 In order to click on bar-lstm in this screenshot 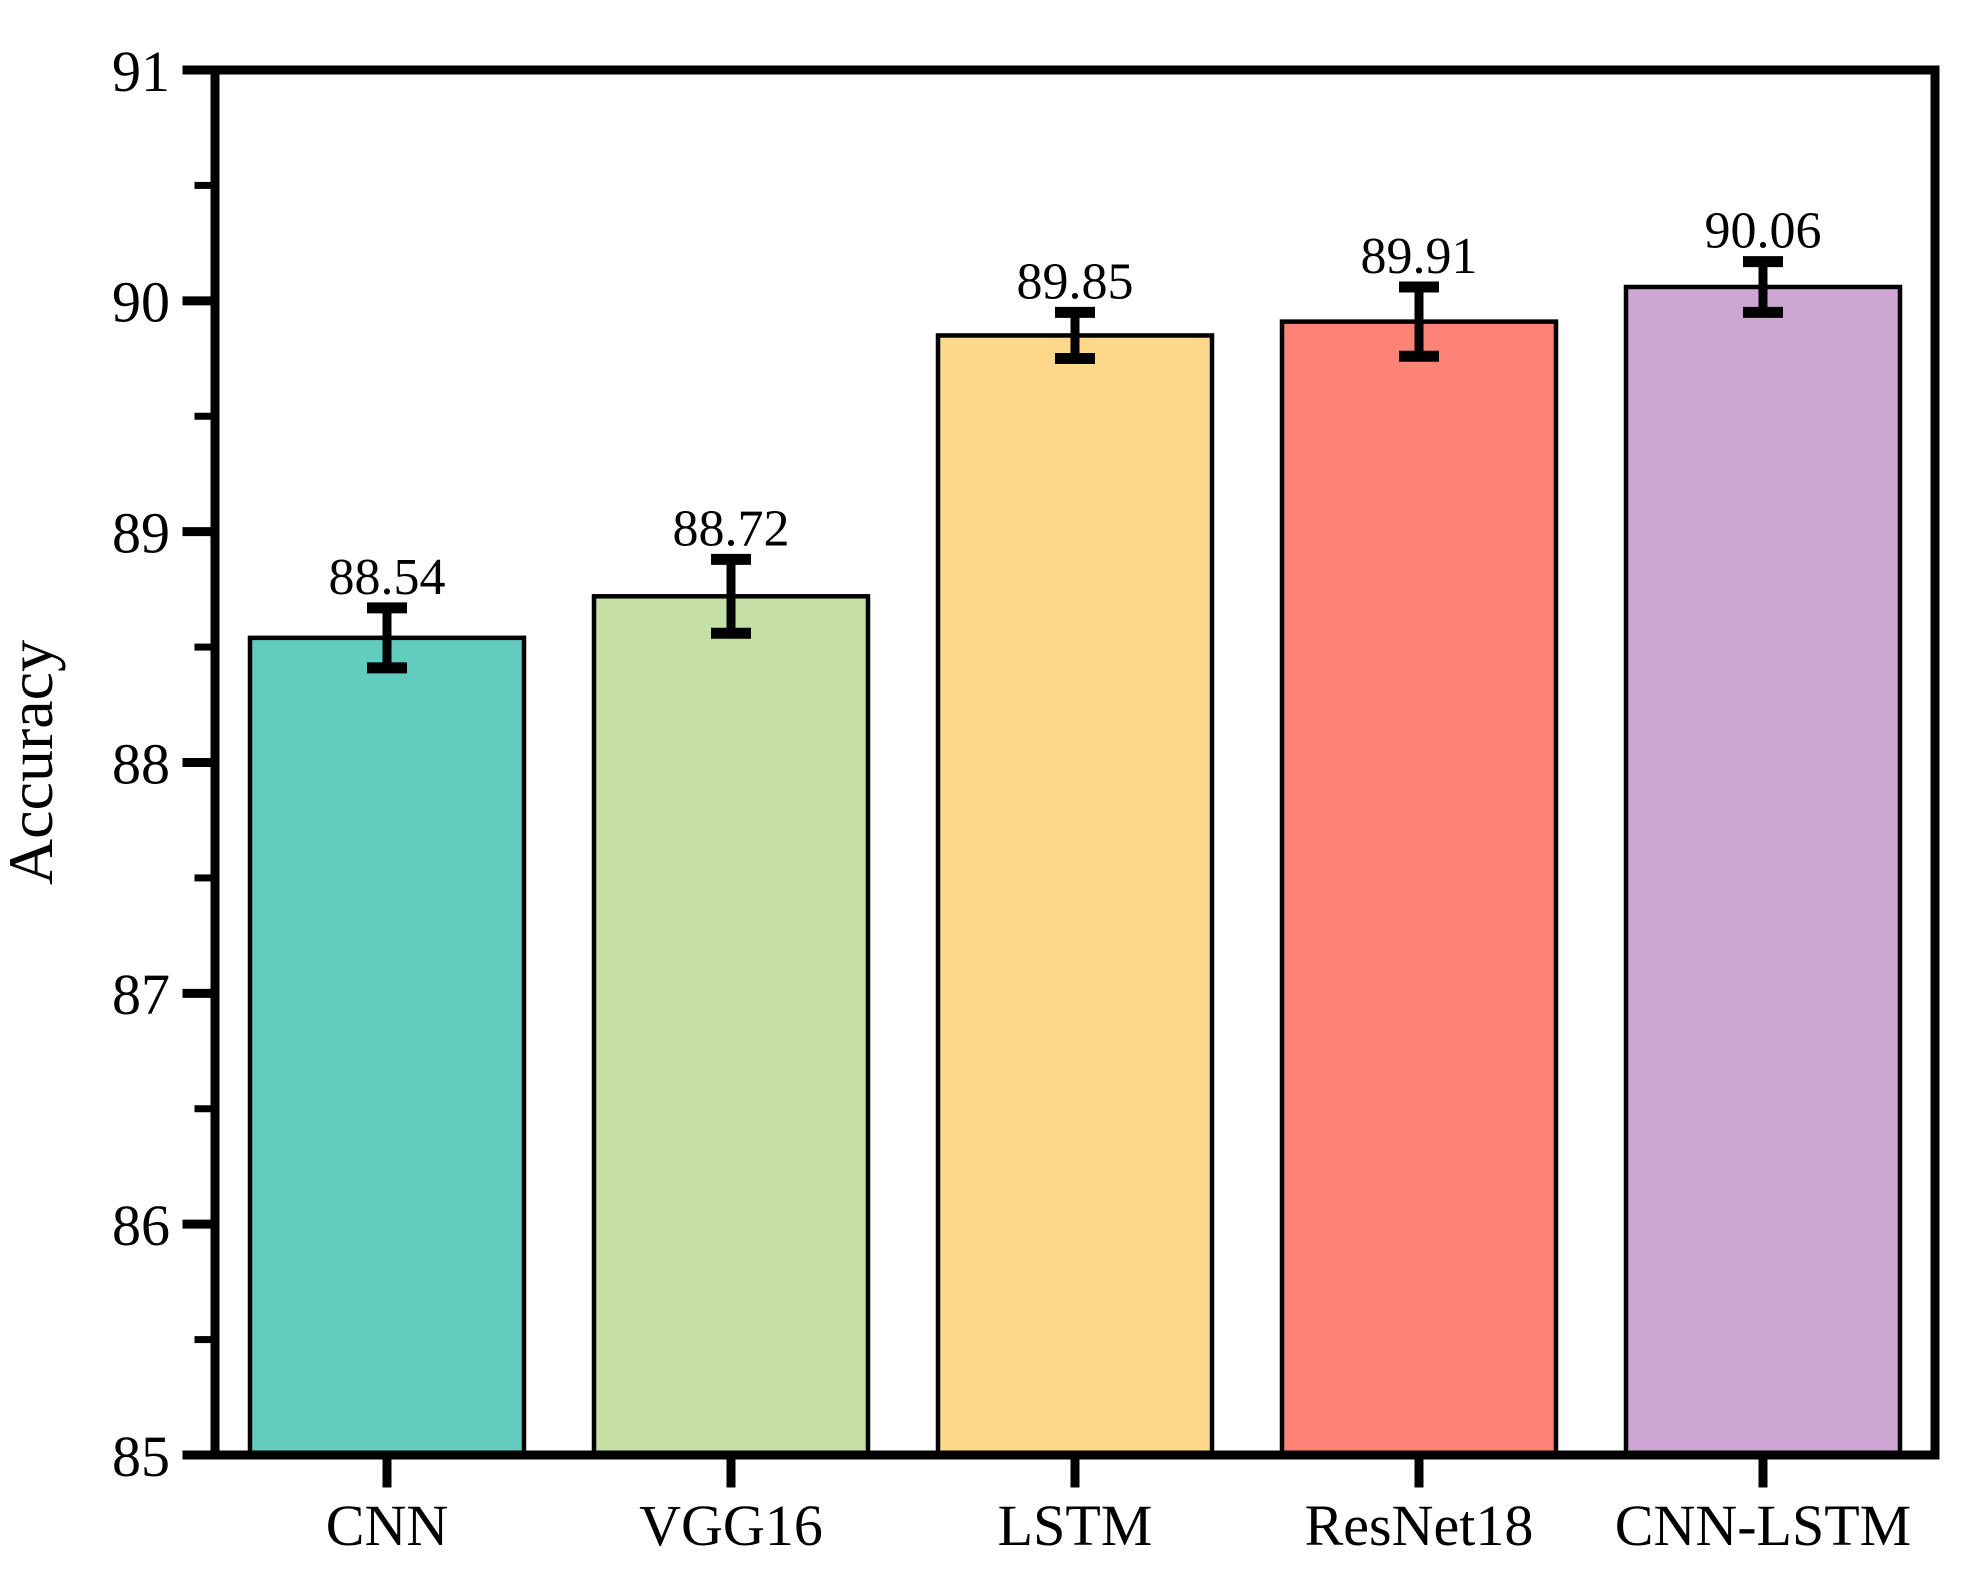, I will do `click(1075, 895)`.